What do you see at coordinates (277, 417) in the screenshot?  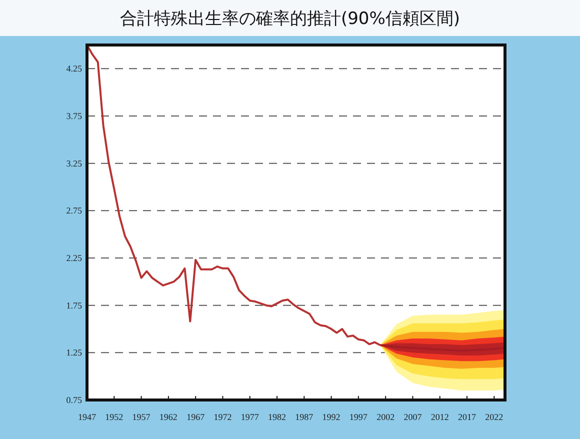 I see `x-tick-label: 1982` at bounding box center [277, 417].